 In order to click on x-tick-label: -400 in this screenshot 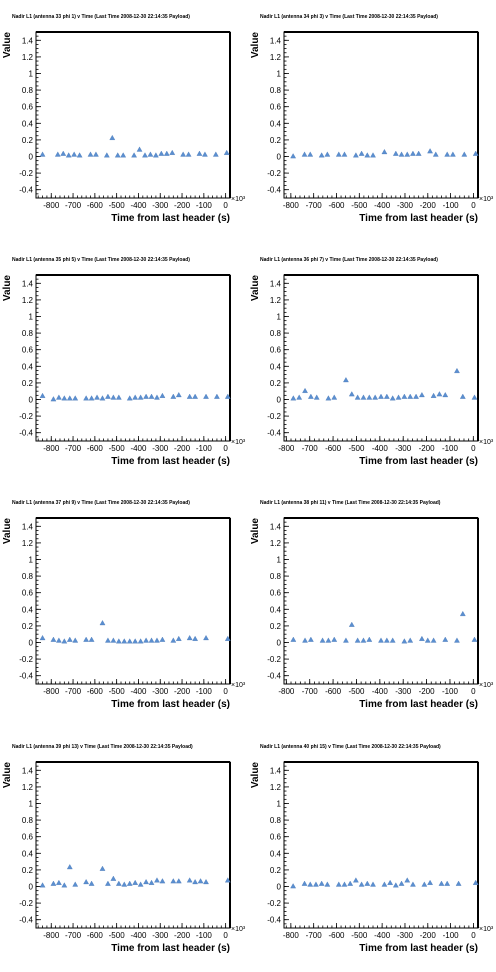, I will do `click(382, 935)`.